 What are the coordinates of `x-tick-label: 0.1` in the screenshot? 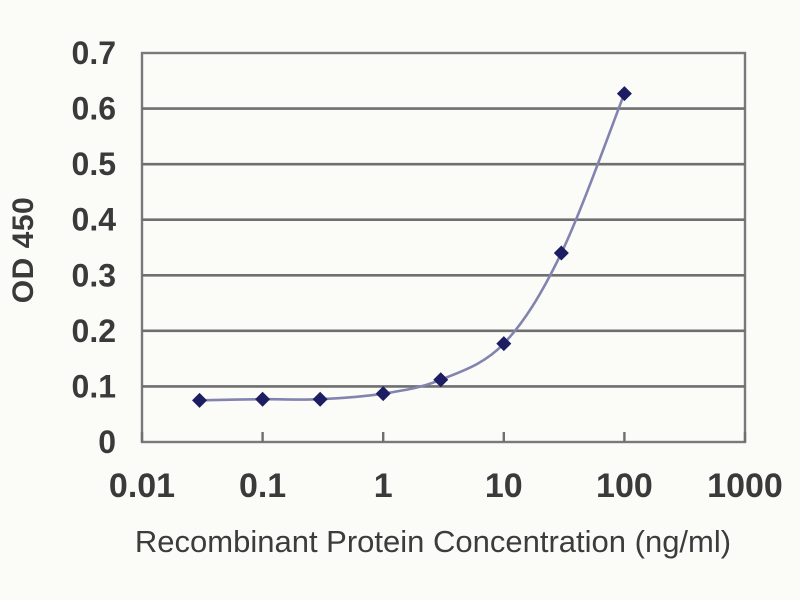 It's located at (262, 486).